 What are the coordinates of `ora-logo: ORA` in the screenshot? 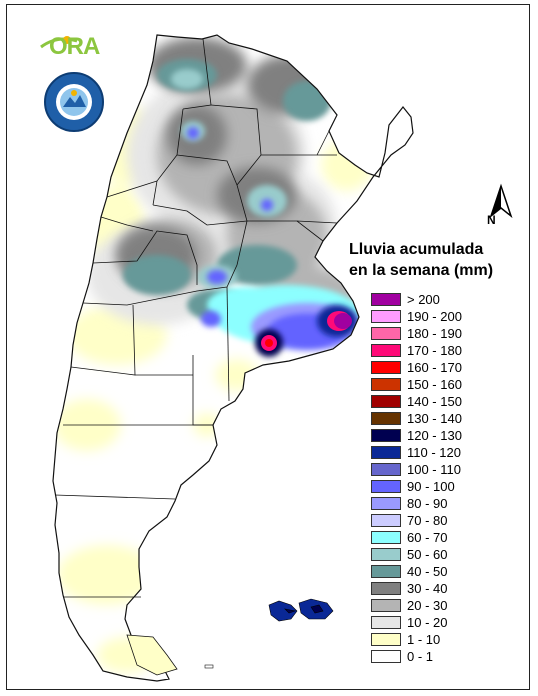 It's located at (77, 51).